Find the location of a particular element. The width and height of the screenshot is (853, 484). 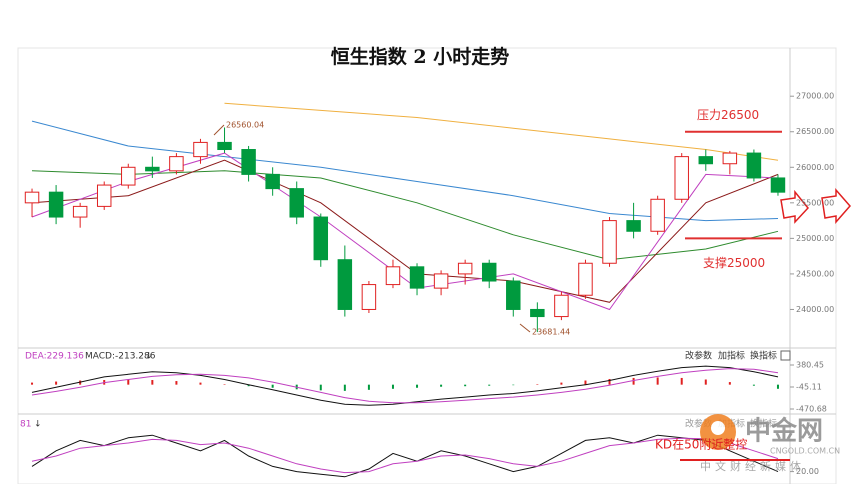

macd-legend: DEA:229.136 is located at coordinates (54, 357).